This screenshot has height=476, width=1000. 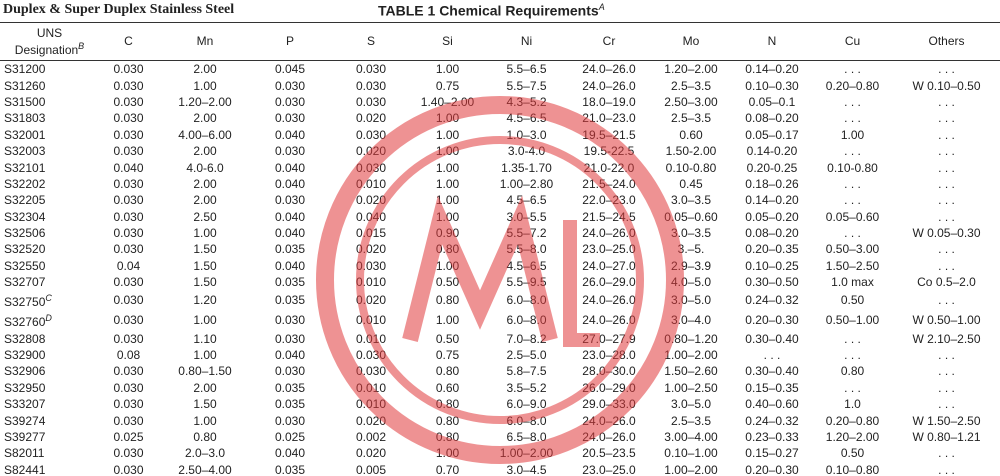 What do you see at coordinates (205, 118) in the screenshot?
I see `value-cell: 2.00` at bounding box center [205, 118].